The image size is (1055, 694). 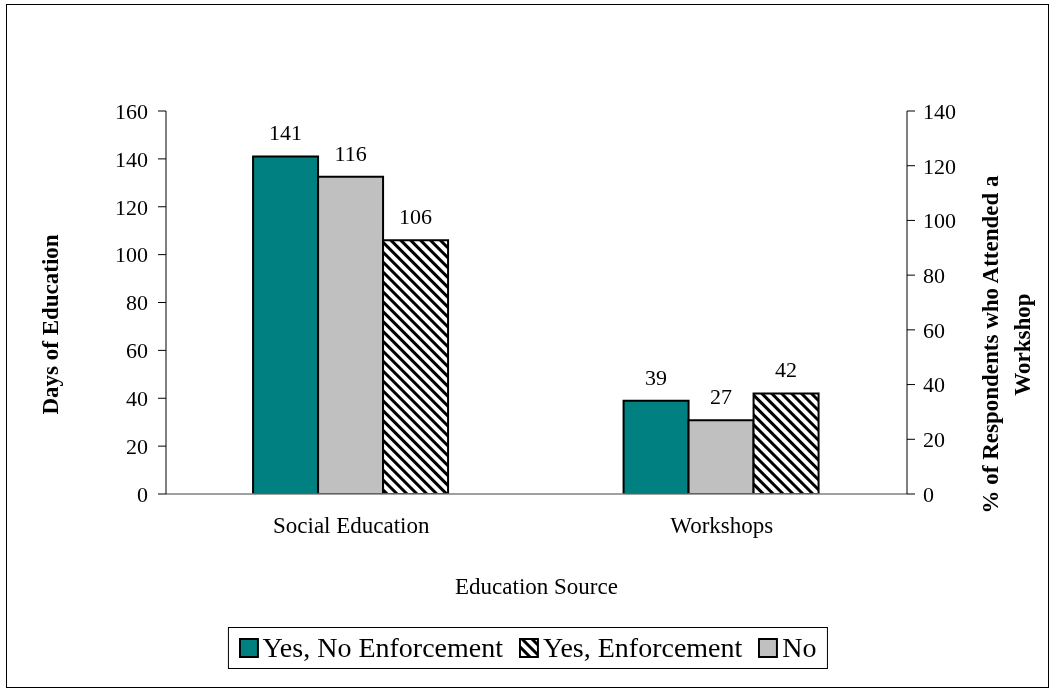 I want to click on x-tick-label: Workshops, so click(x=722, y=526).